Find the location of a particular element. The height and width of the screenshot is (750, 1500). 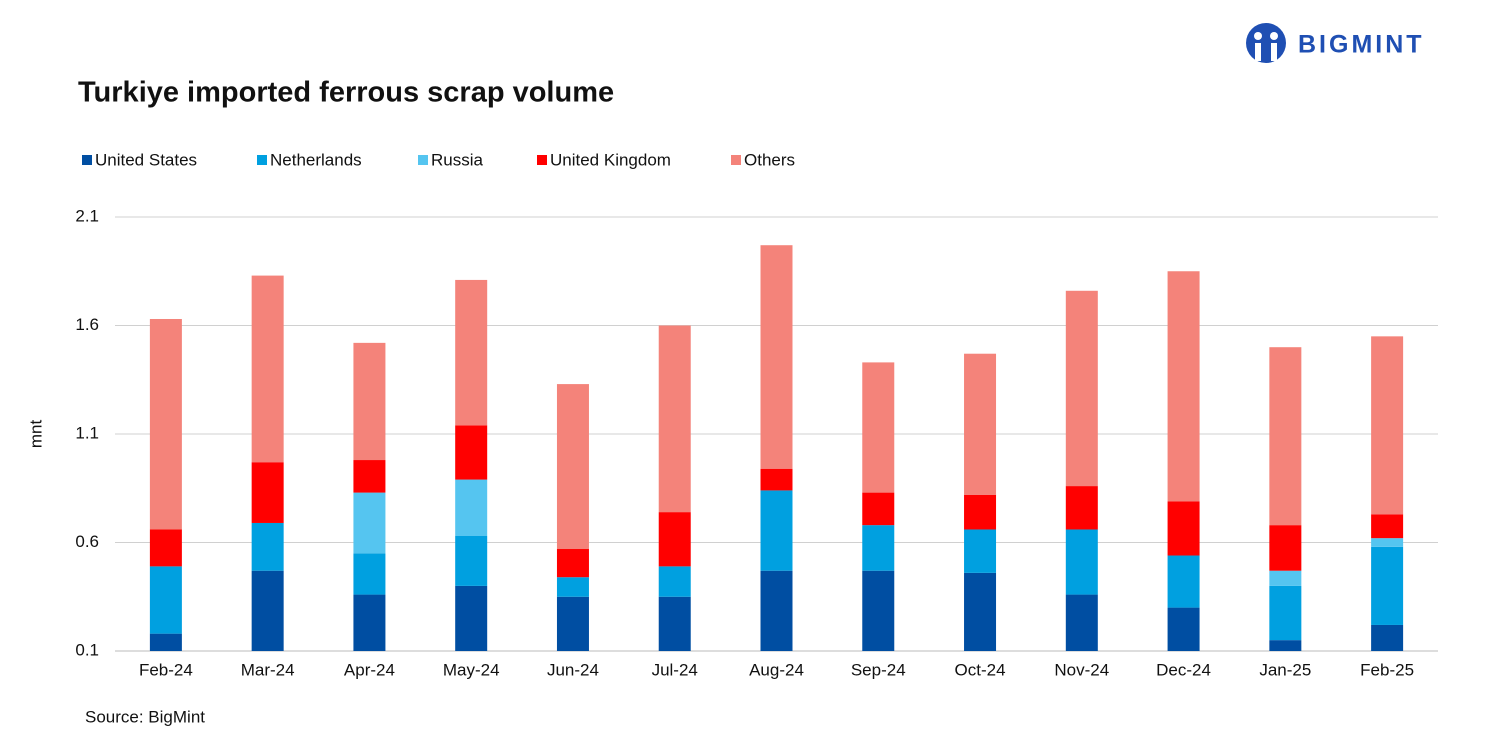

y-tick-label: 1.6 is located at coordinates (87, 324).